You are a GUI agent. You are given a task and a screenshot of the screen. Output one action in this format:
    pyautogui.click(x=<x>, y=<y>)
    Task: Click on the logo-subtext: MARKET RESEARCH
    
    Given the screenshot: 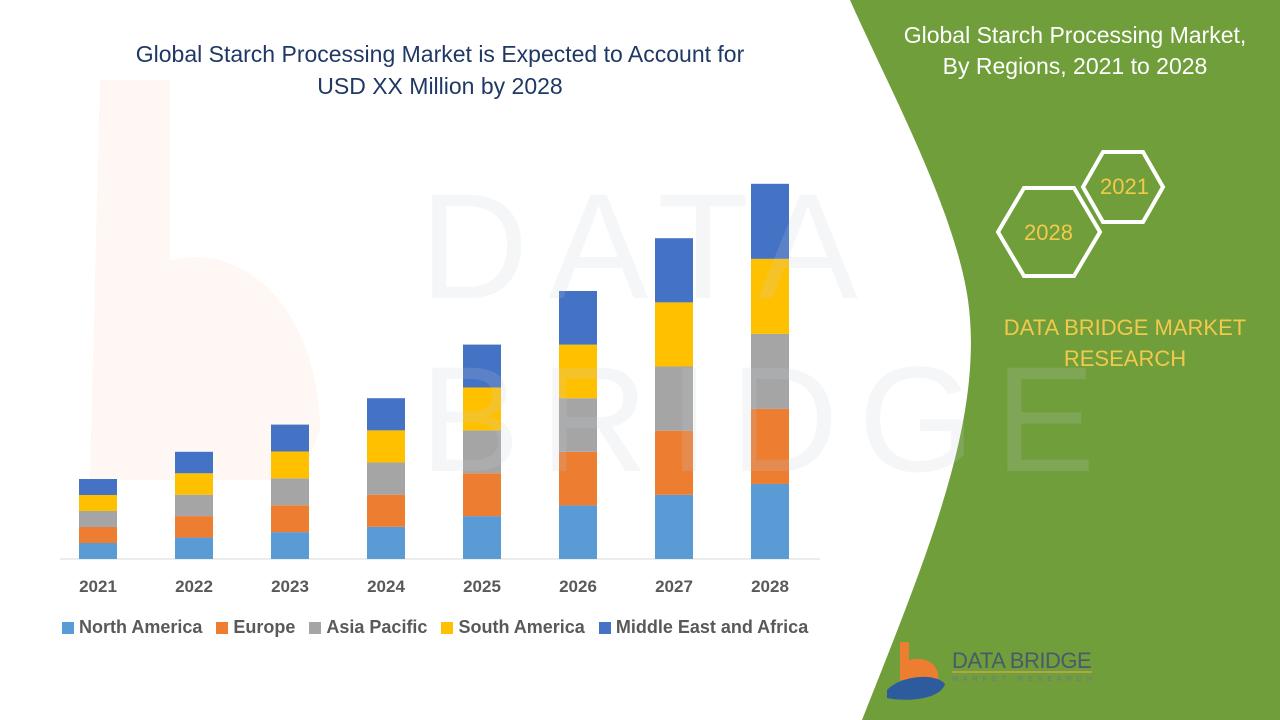 What is the action you would take?
    pyautogui.click(x=1024, y=679)
    